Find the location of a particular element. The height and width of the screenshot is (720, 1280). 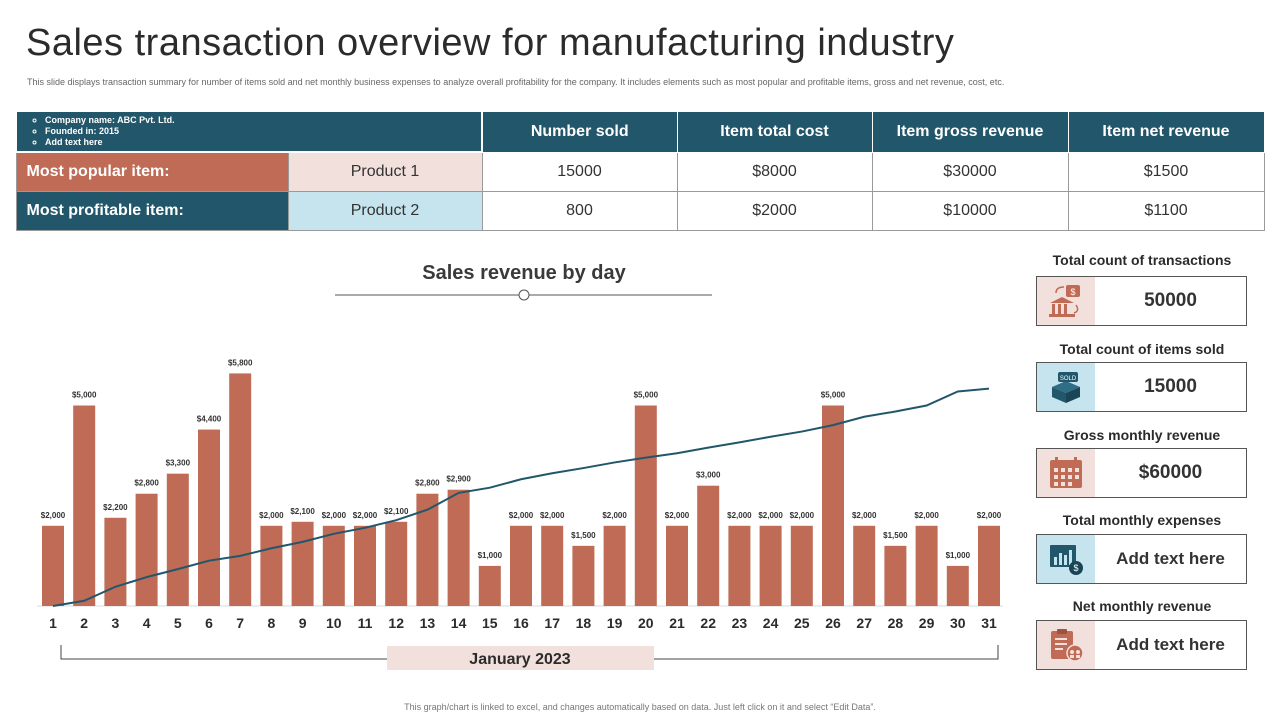

bar-label-day-18: $1,500 is located at coordinates (583, 535).